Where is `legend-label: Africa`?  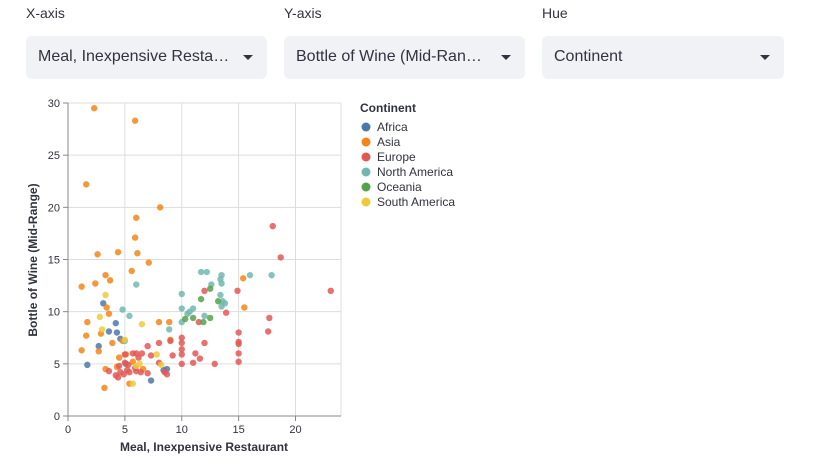
legend-label: Africa is located at coordinates (392, 127).